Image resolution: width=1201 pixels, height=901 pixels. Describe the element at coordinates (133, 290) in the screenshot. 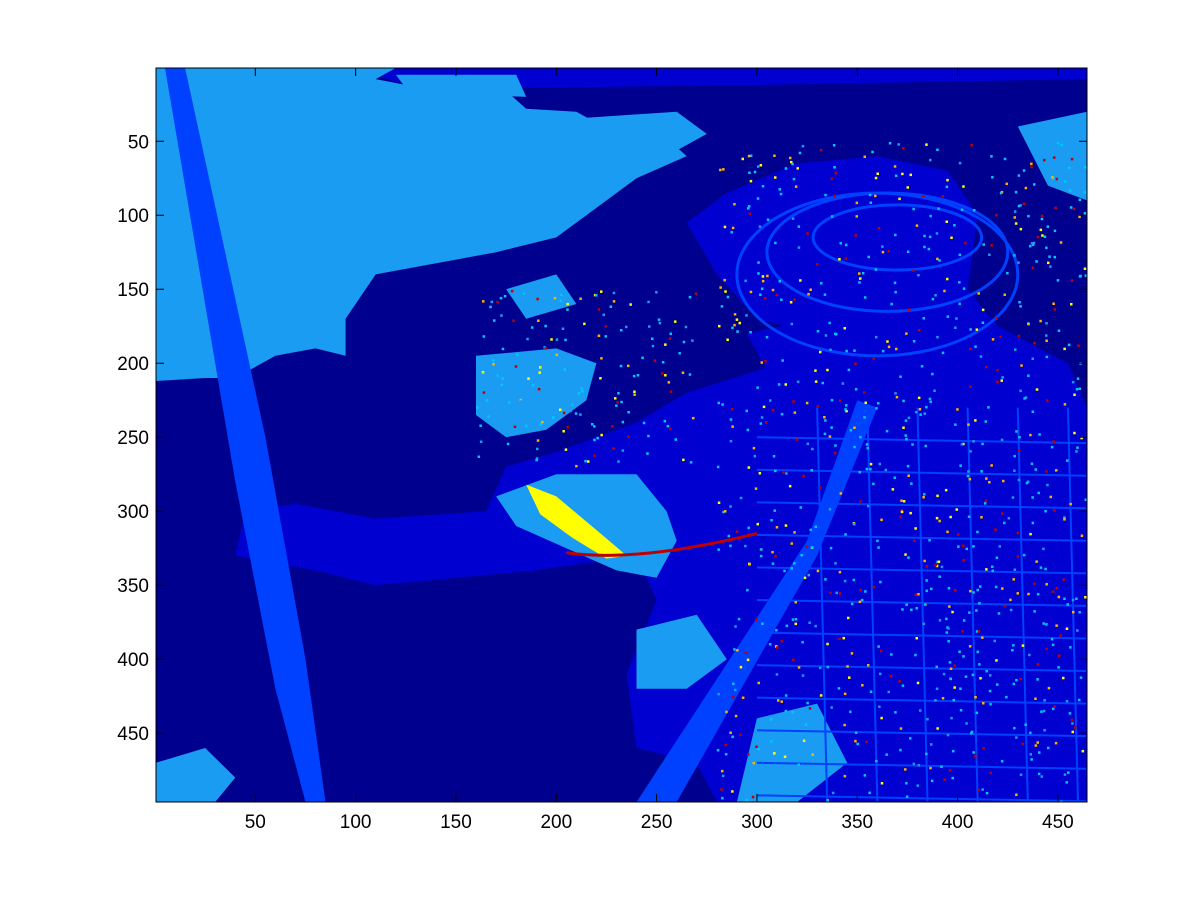

I see `y-tick-label: 150` at that location.